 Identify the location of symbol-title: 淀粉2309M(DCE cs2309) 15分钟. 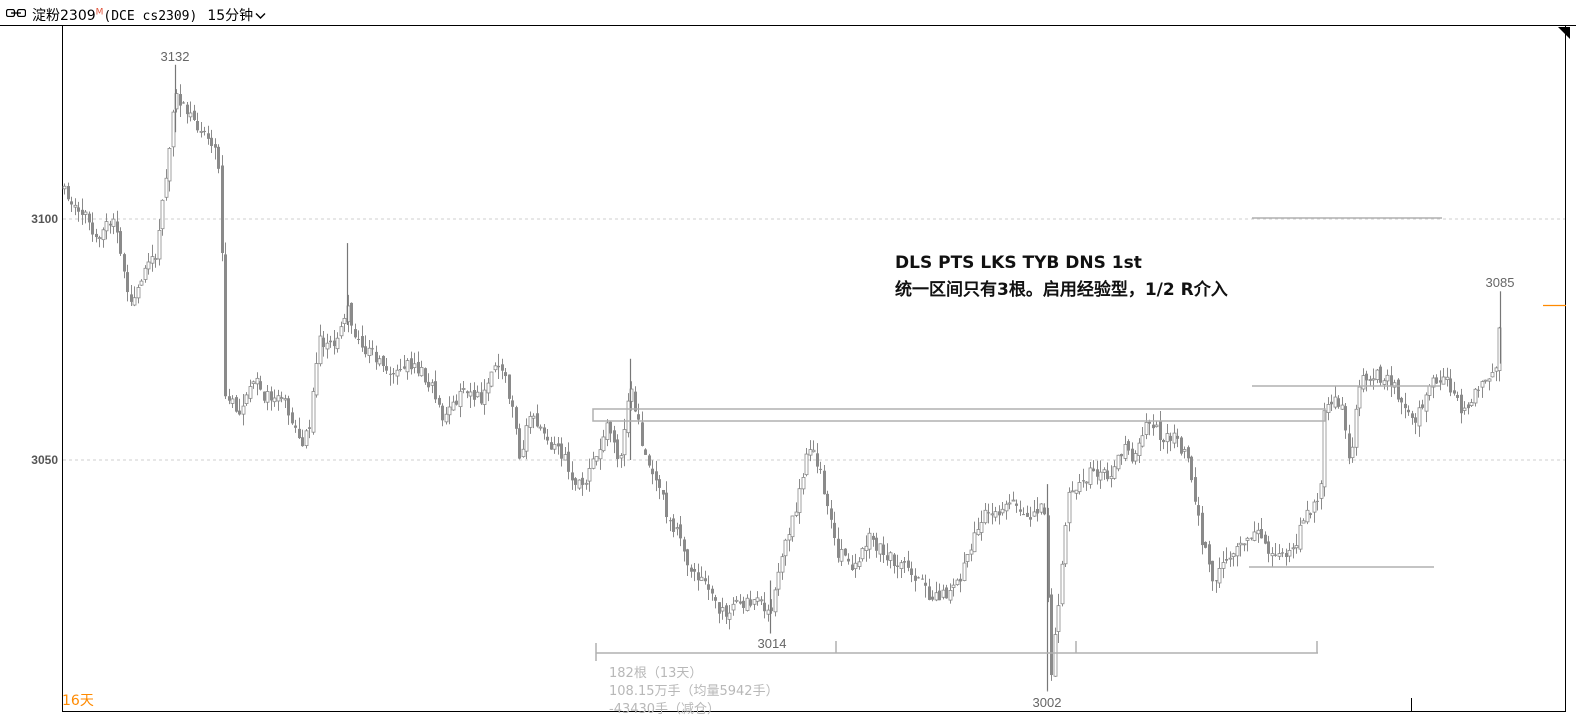
(149, 15).